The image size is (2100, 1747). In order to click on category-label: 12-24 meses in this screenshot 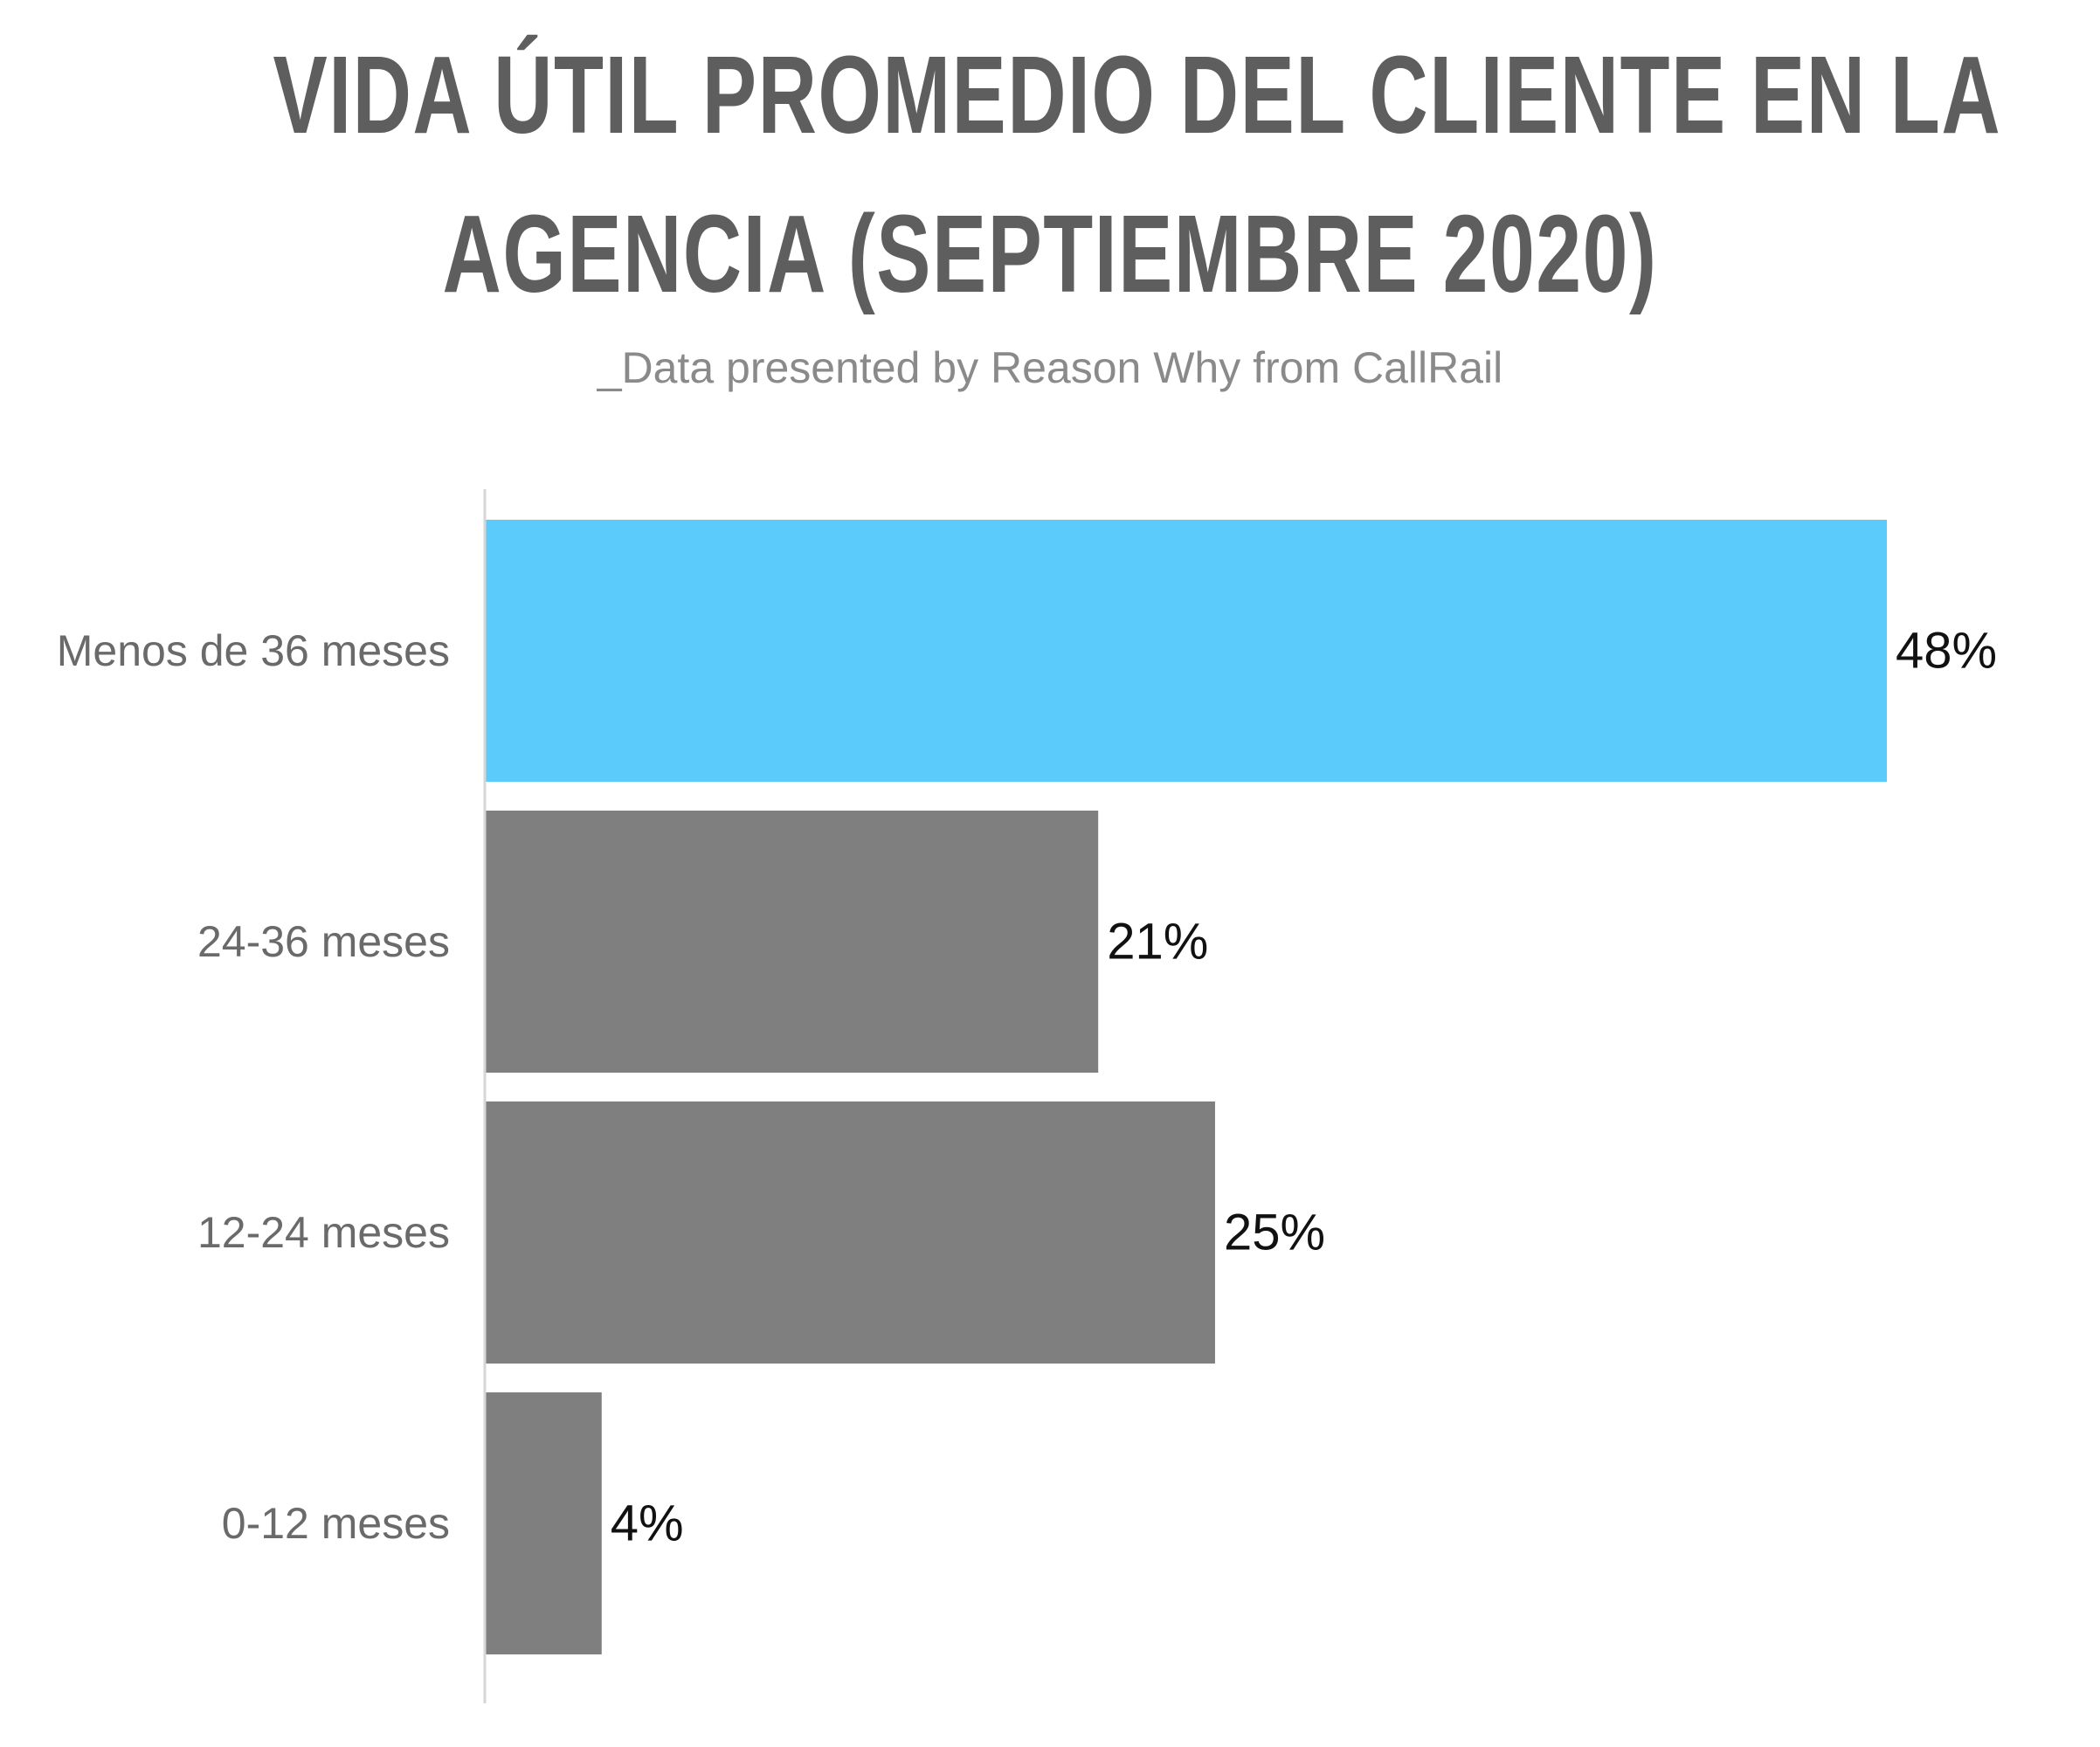, I will do `click(324, 1232)`.